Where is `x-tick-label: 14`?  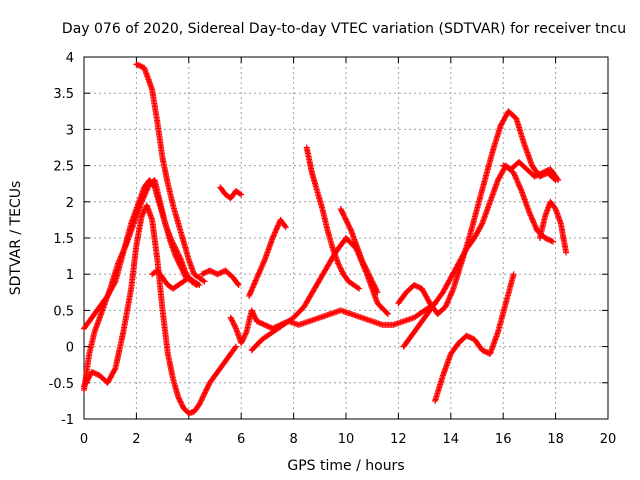 x-tick-label: 14 is located at coordinates (451, 439).